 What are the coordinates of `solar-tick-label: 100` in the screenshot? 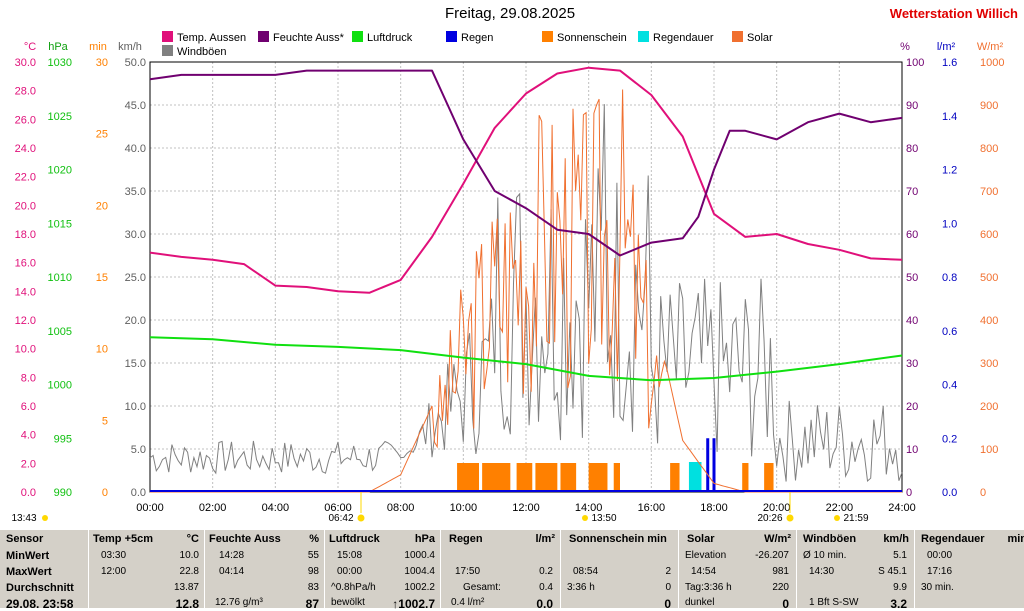 It's located at (989, 450).